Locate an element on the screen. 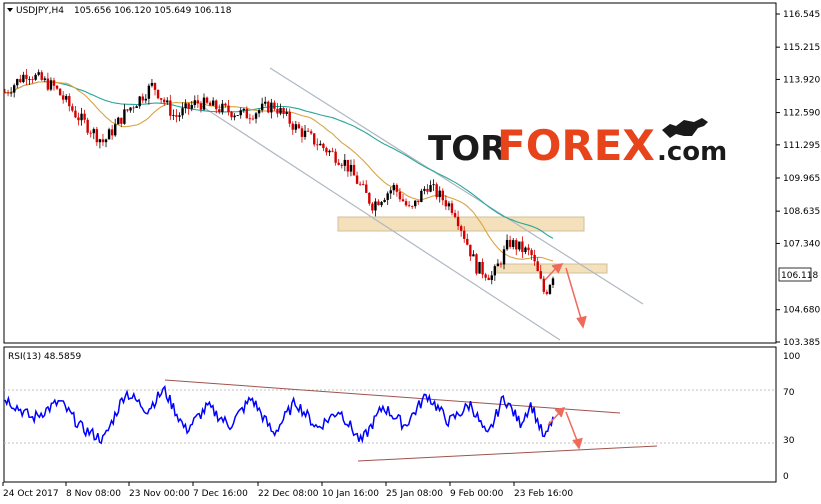  rsi-tick-label: 0 is located at coordinates (786, 477).